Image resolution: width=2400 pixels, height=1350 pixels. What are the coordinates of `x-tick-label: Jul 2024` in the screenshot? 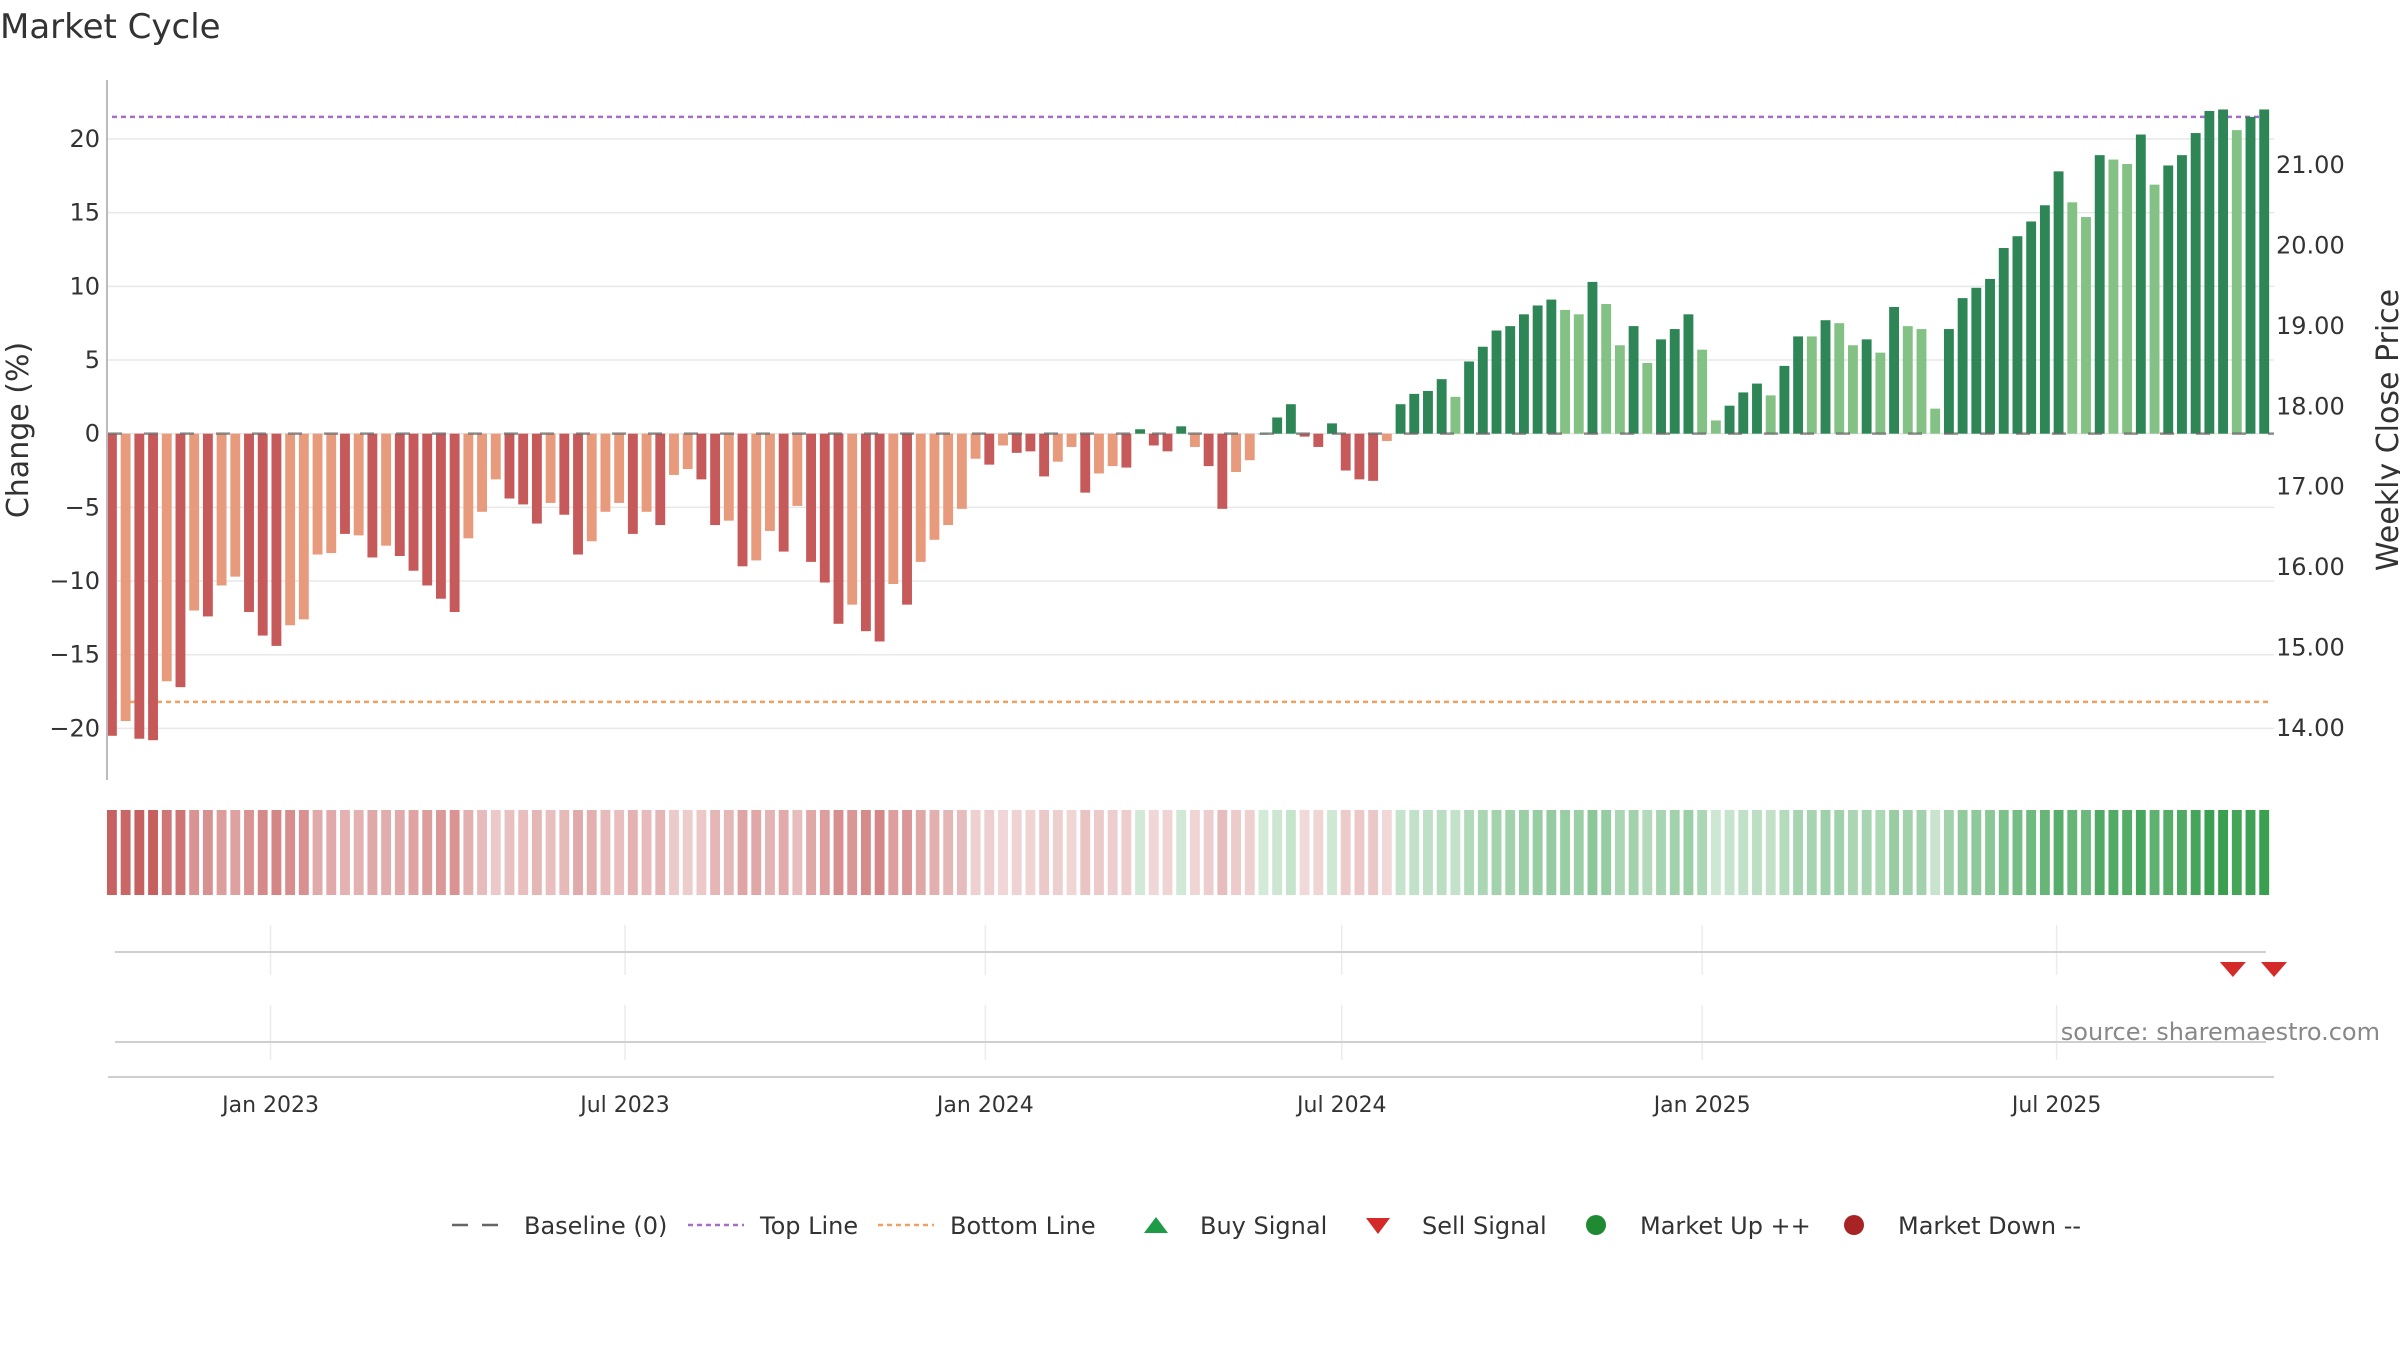 It's located at (1341, 1105).